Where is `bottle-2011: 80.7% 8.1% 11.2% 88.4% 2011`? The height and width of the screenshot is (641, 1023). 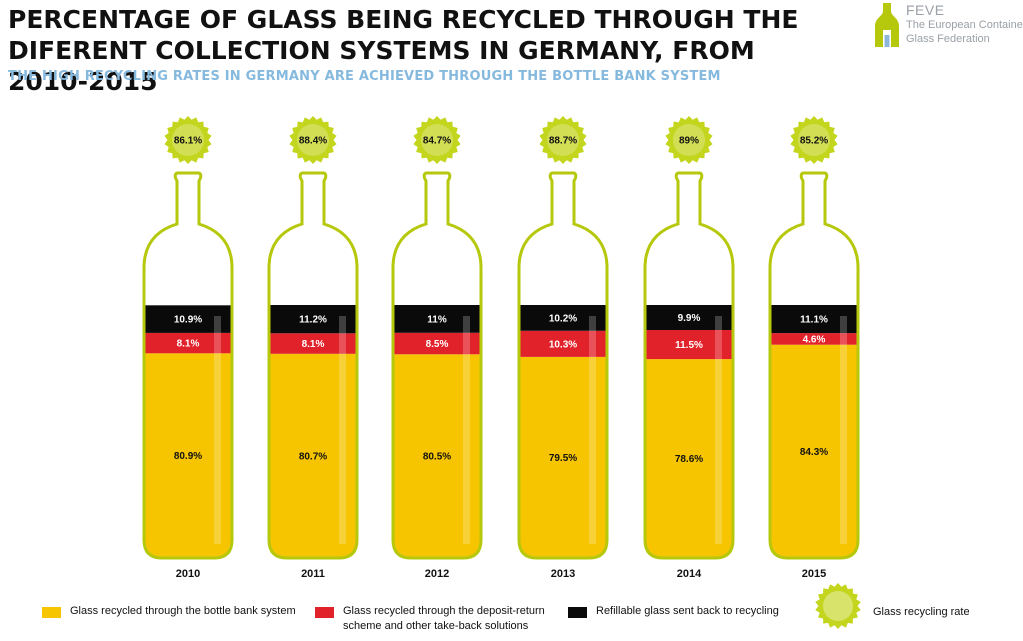
bottle-2011: 80.7% 8.1% 11.2% 88.4% 2011 is located at coordinates (313, 348).